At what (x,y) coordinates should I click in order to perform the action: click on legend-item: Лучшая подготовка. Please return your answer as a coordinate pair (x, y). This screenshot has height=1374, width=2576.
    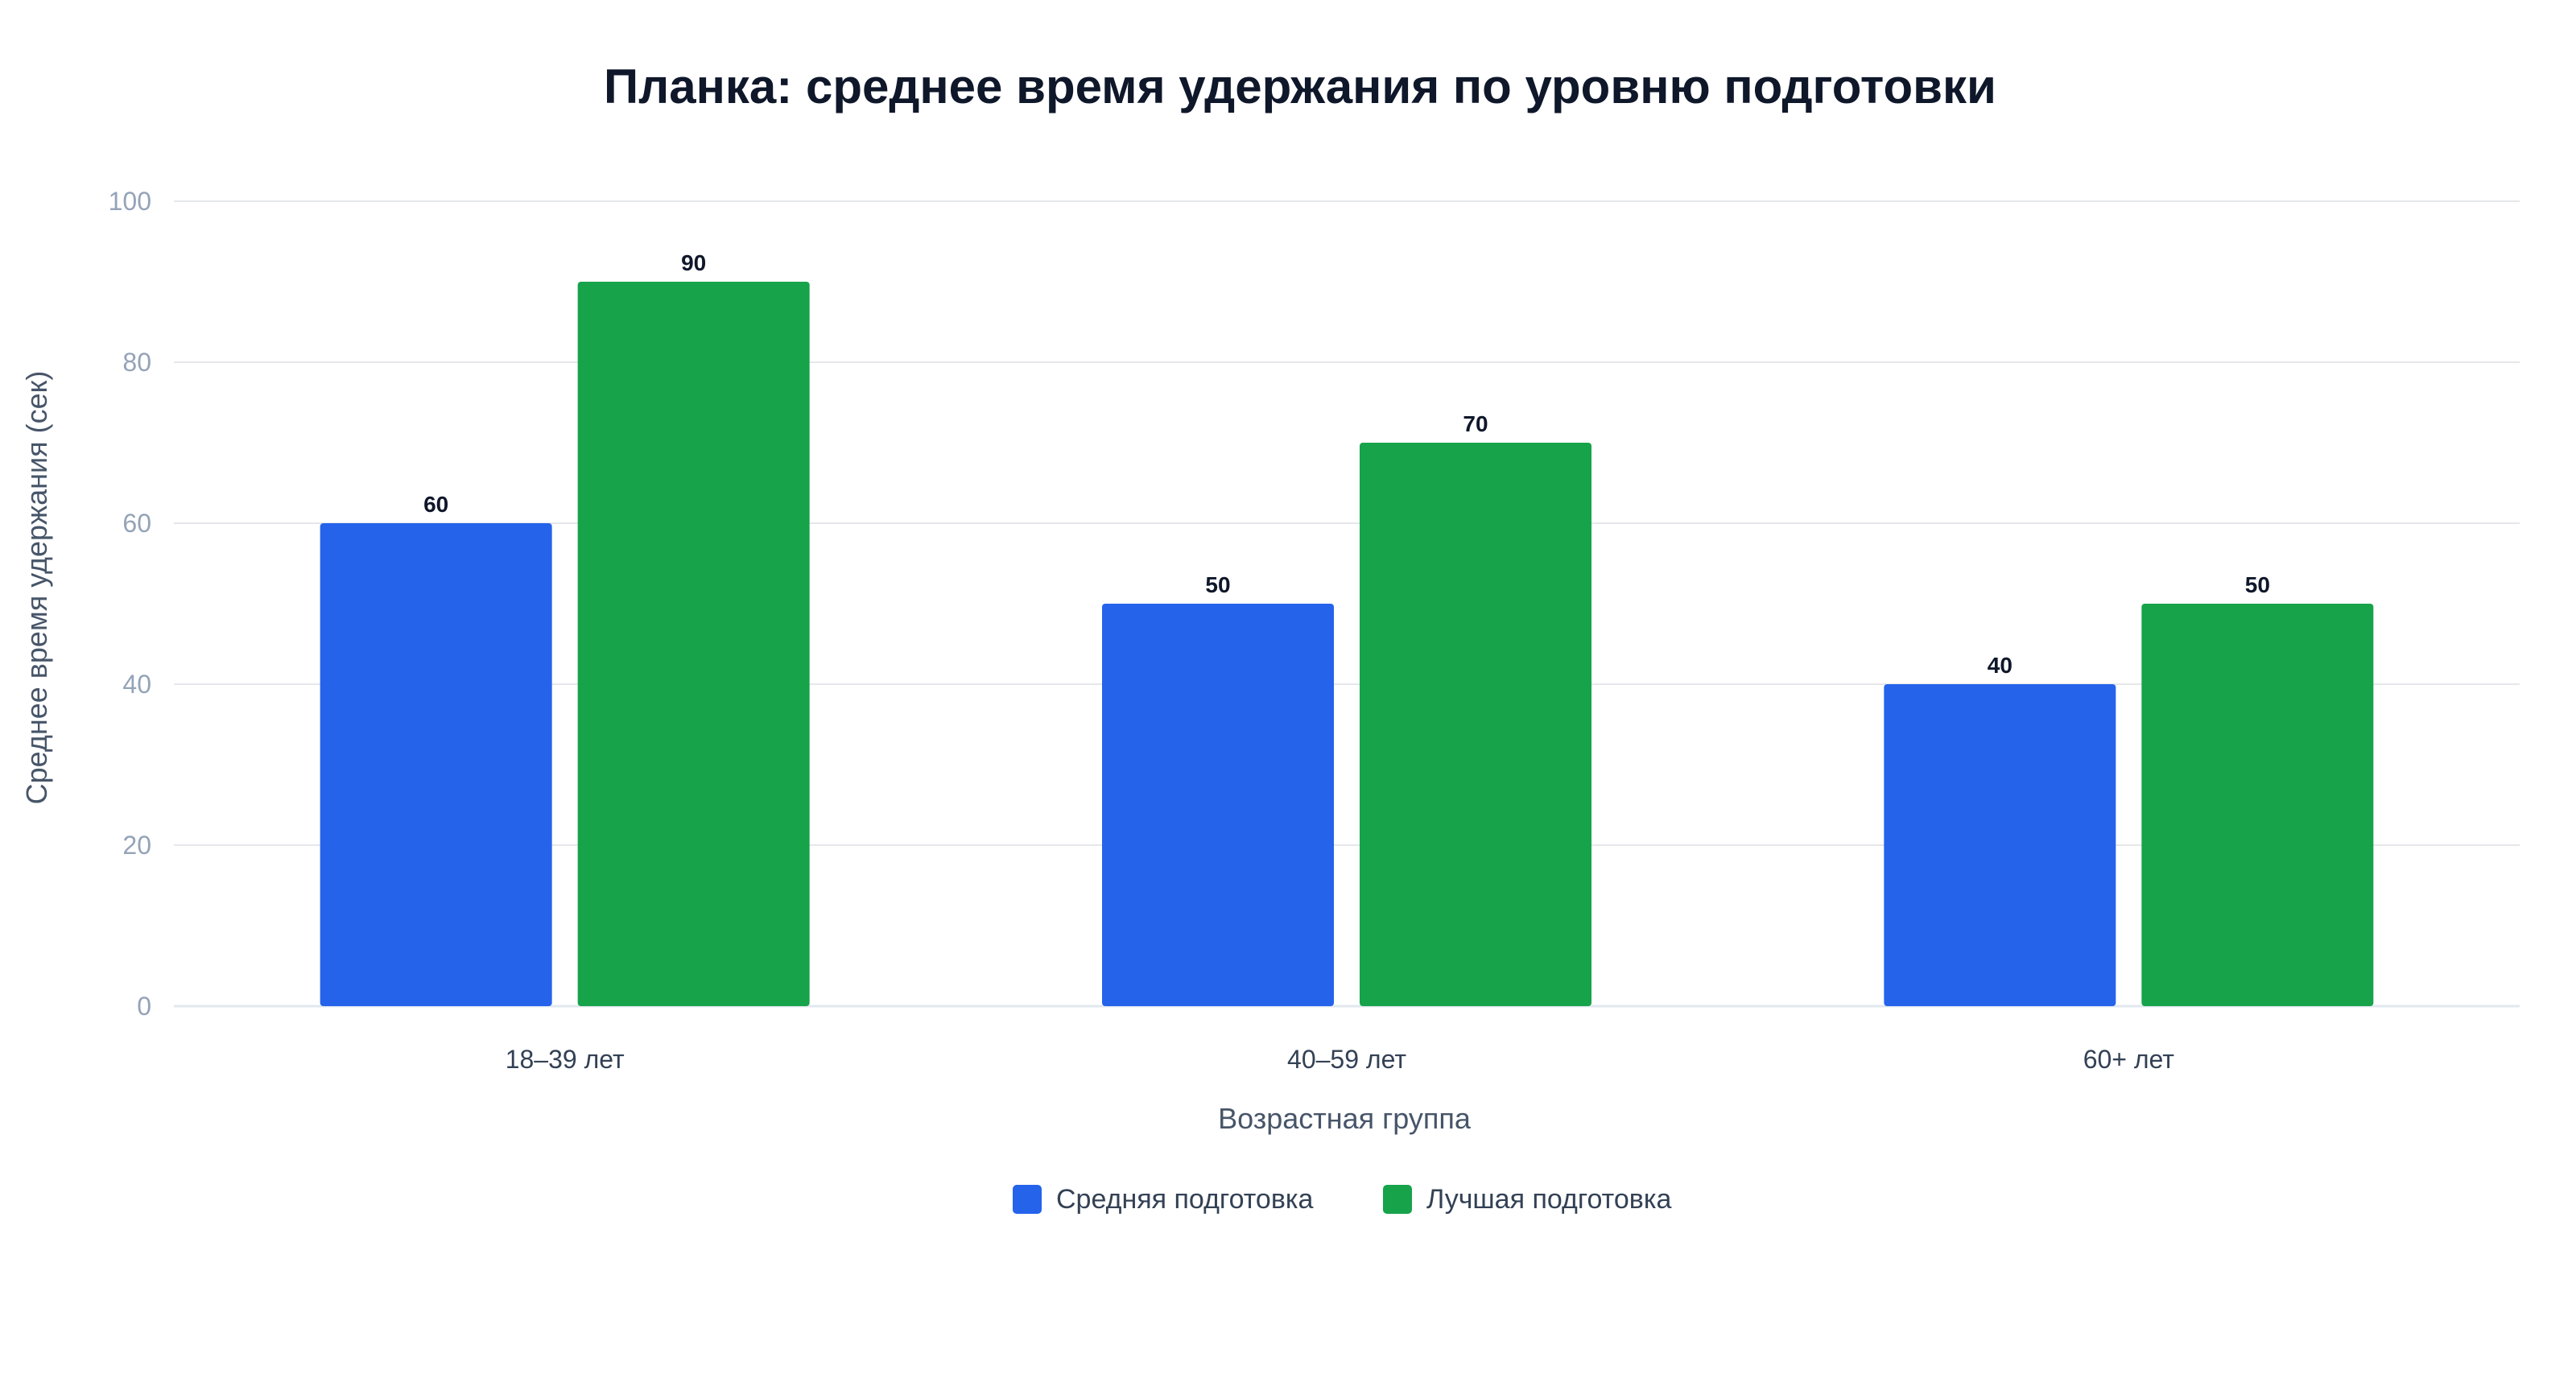
    Looking at the image, I should click on (1527, 1199).